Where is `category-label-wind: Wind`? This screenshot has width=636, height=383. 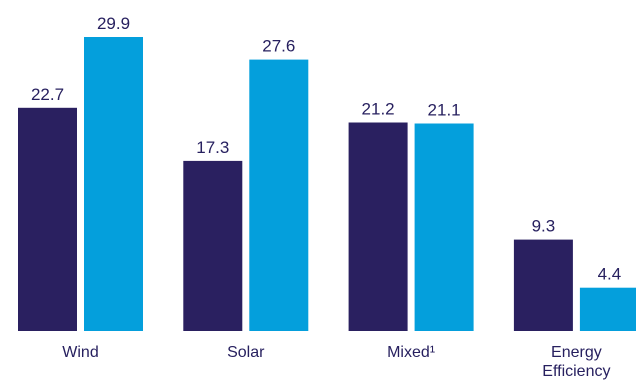
category-label-wind: Wind is located at coordinates (80, 352).